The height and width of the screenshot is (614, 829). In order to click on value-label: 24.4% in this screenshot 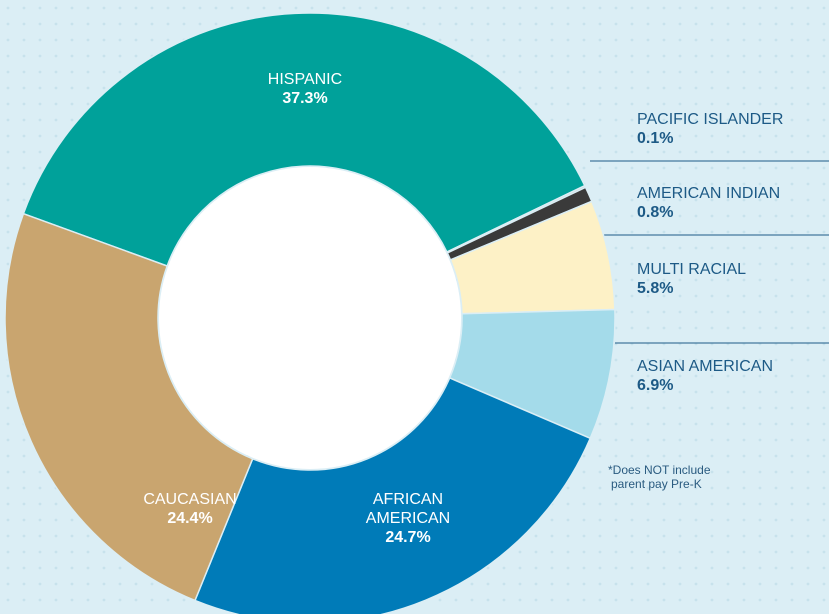, I will do `click(190, 518)`.